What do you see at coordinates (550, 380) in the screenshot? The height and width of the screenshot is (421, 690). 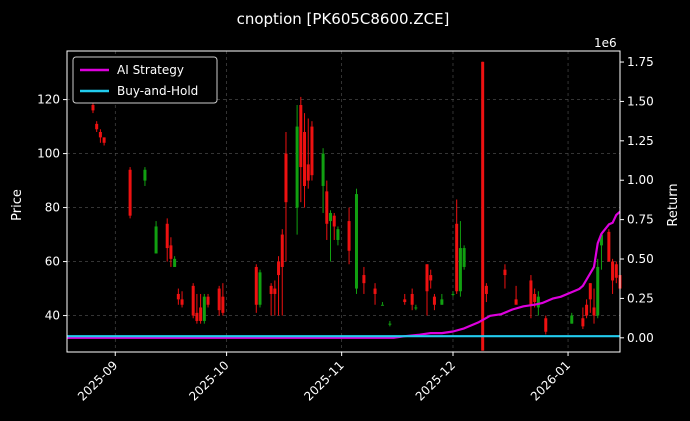 I see `x-tick-label: 2026-01` at bounding box center [550, 380].